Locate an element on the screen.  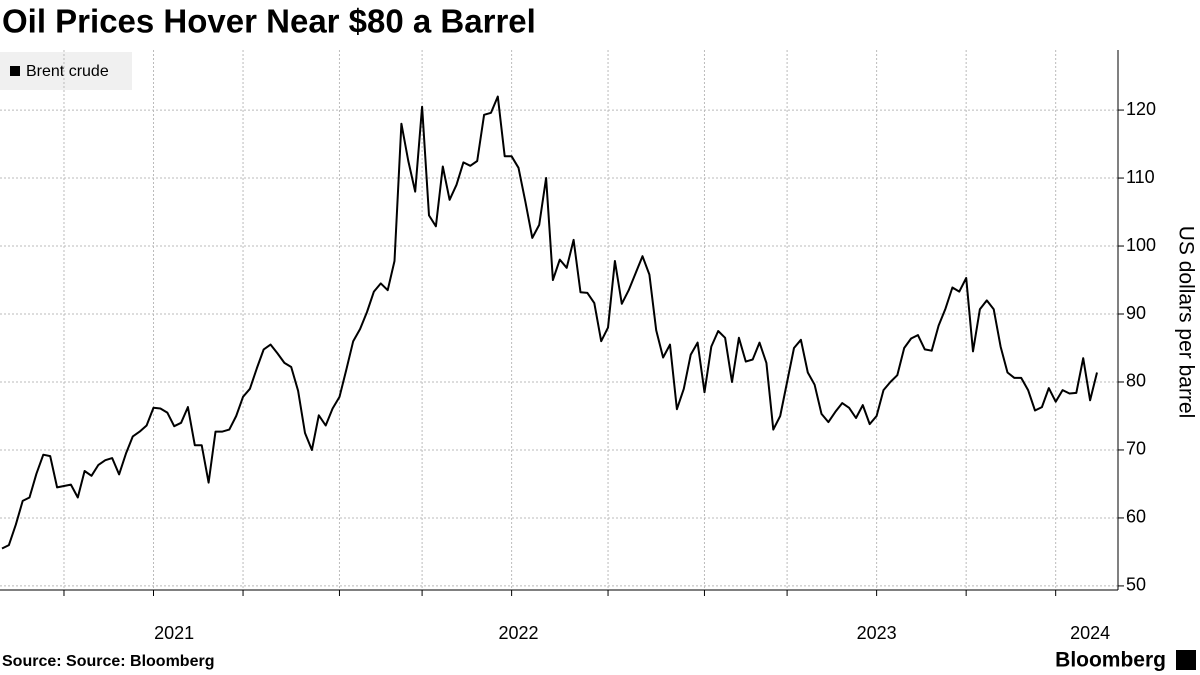
y-tick-label: 90 is located at coordinates (1136, 313).